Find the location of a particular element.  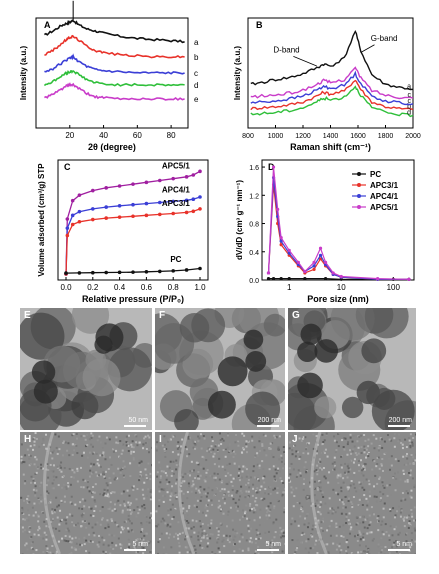

panel-label: B is located at coordinates (259, 25).